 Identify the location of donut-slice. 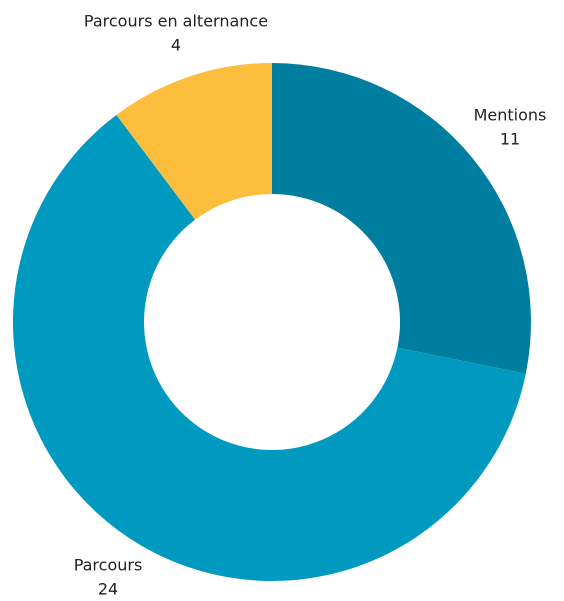
(194, 141).